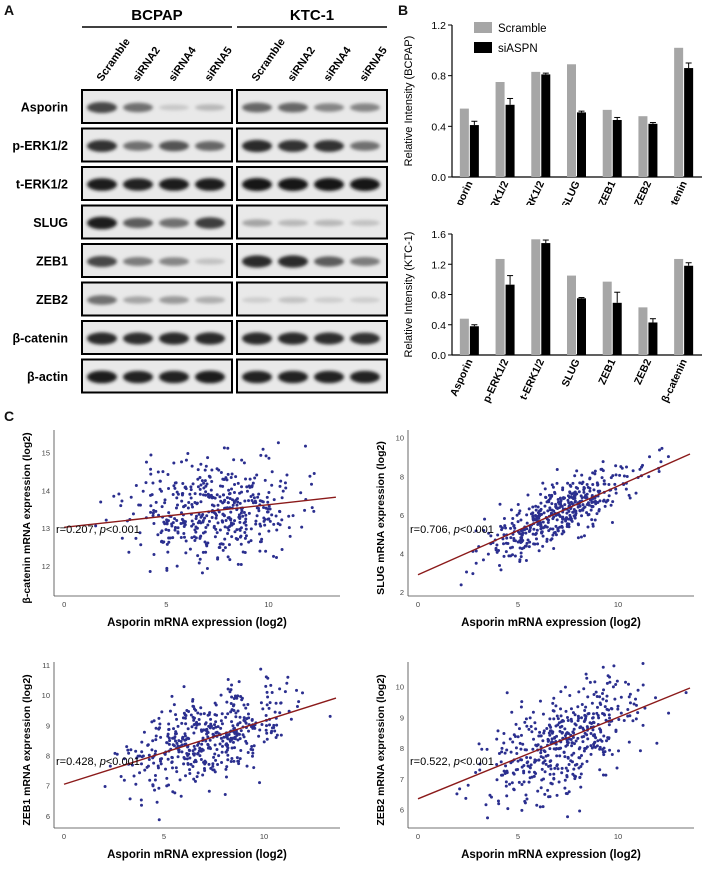 The height and width of the screenshot is (888, 708). Describe the element at coordinates (123, 762) in the screenshot. I see `correlation-p-value: <0.001` at that location.